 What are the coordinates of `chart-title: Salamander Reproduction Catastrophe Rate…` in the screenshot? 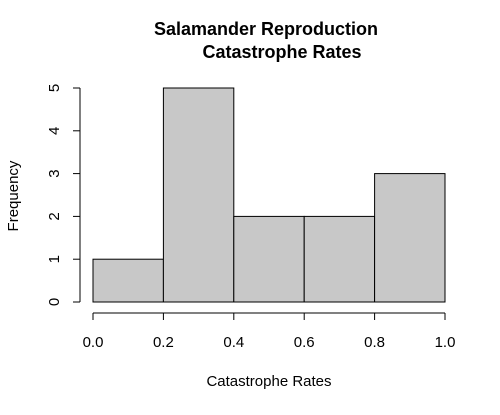 It's located at (266, 40).